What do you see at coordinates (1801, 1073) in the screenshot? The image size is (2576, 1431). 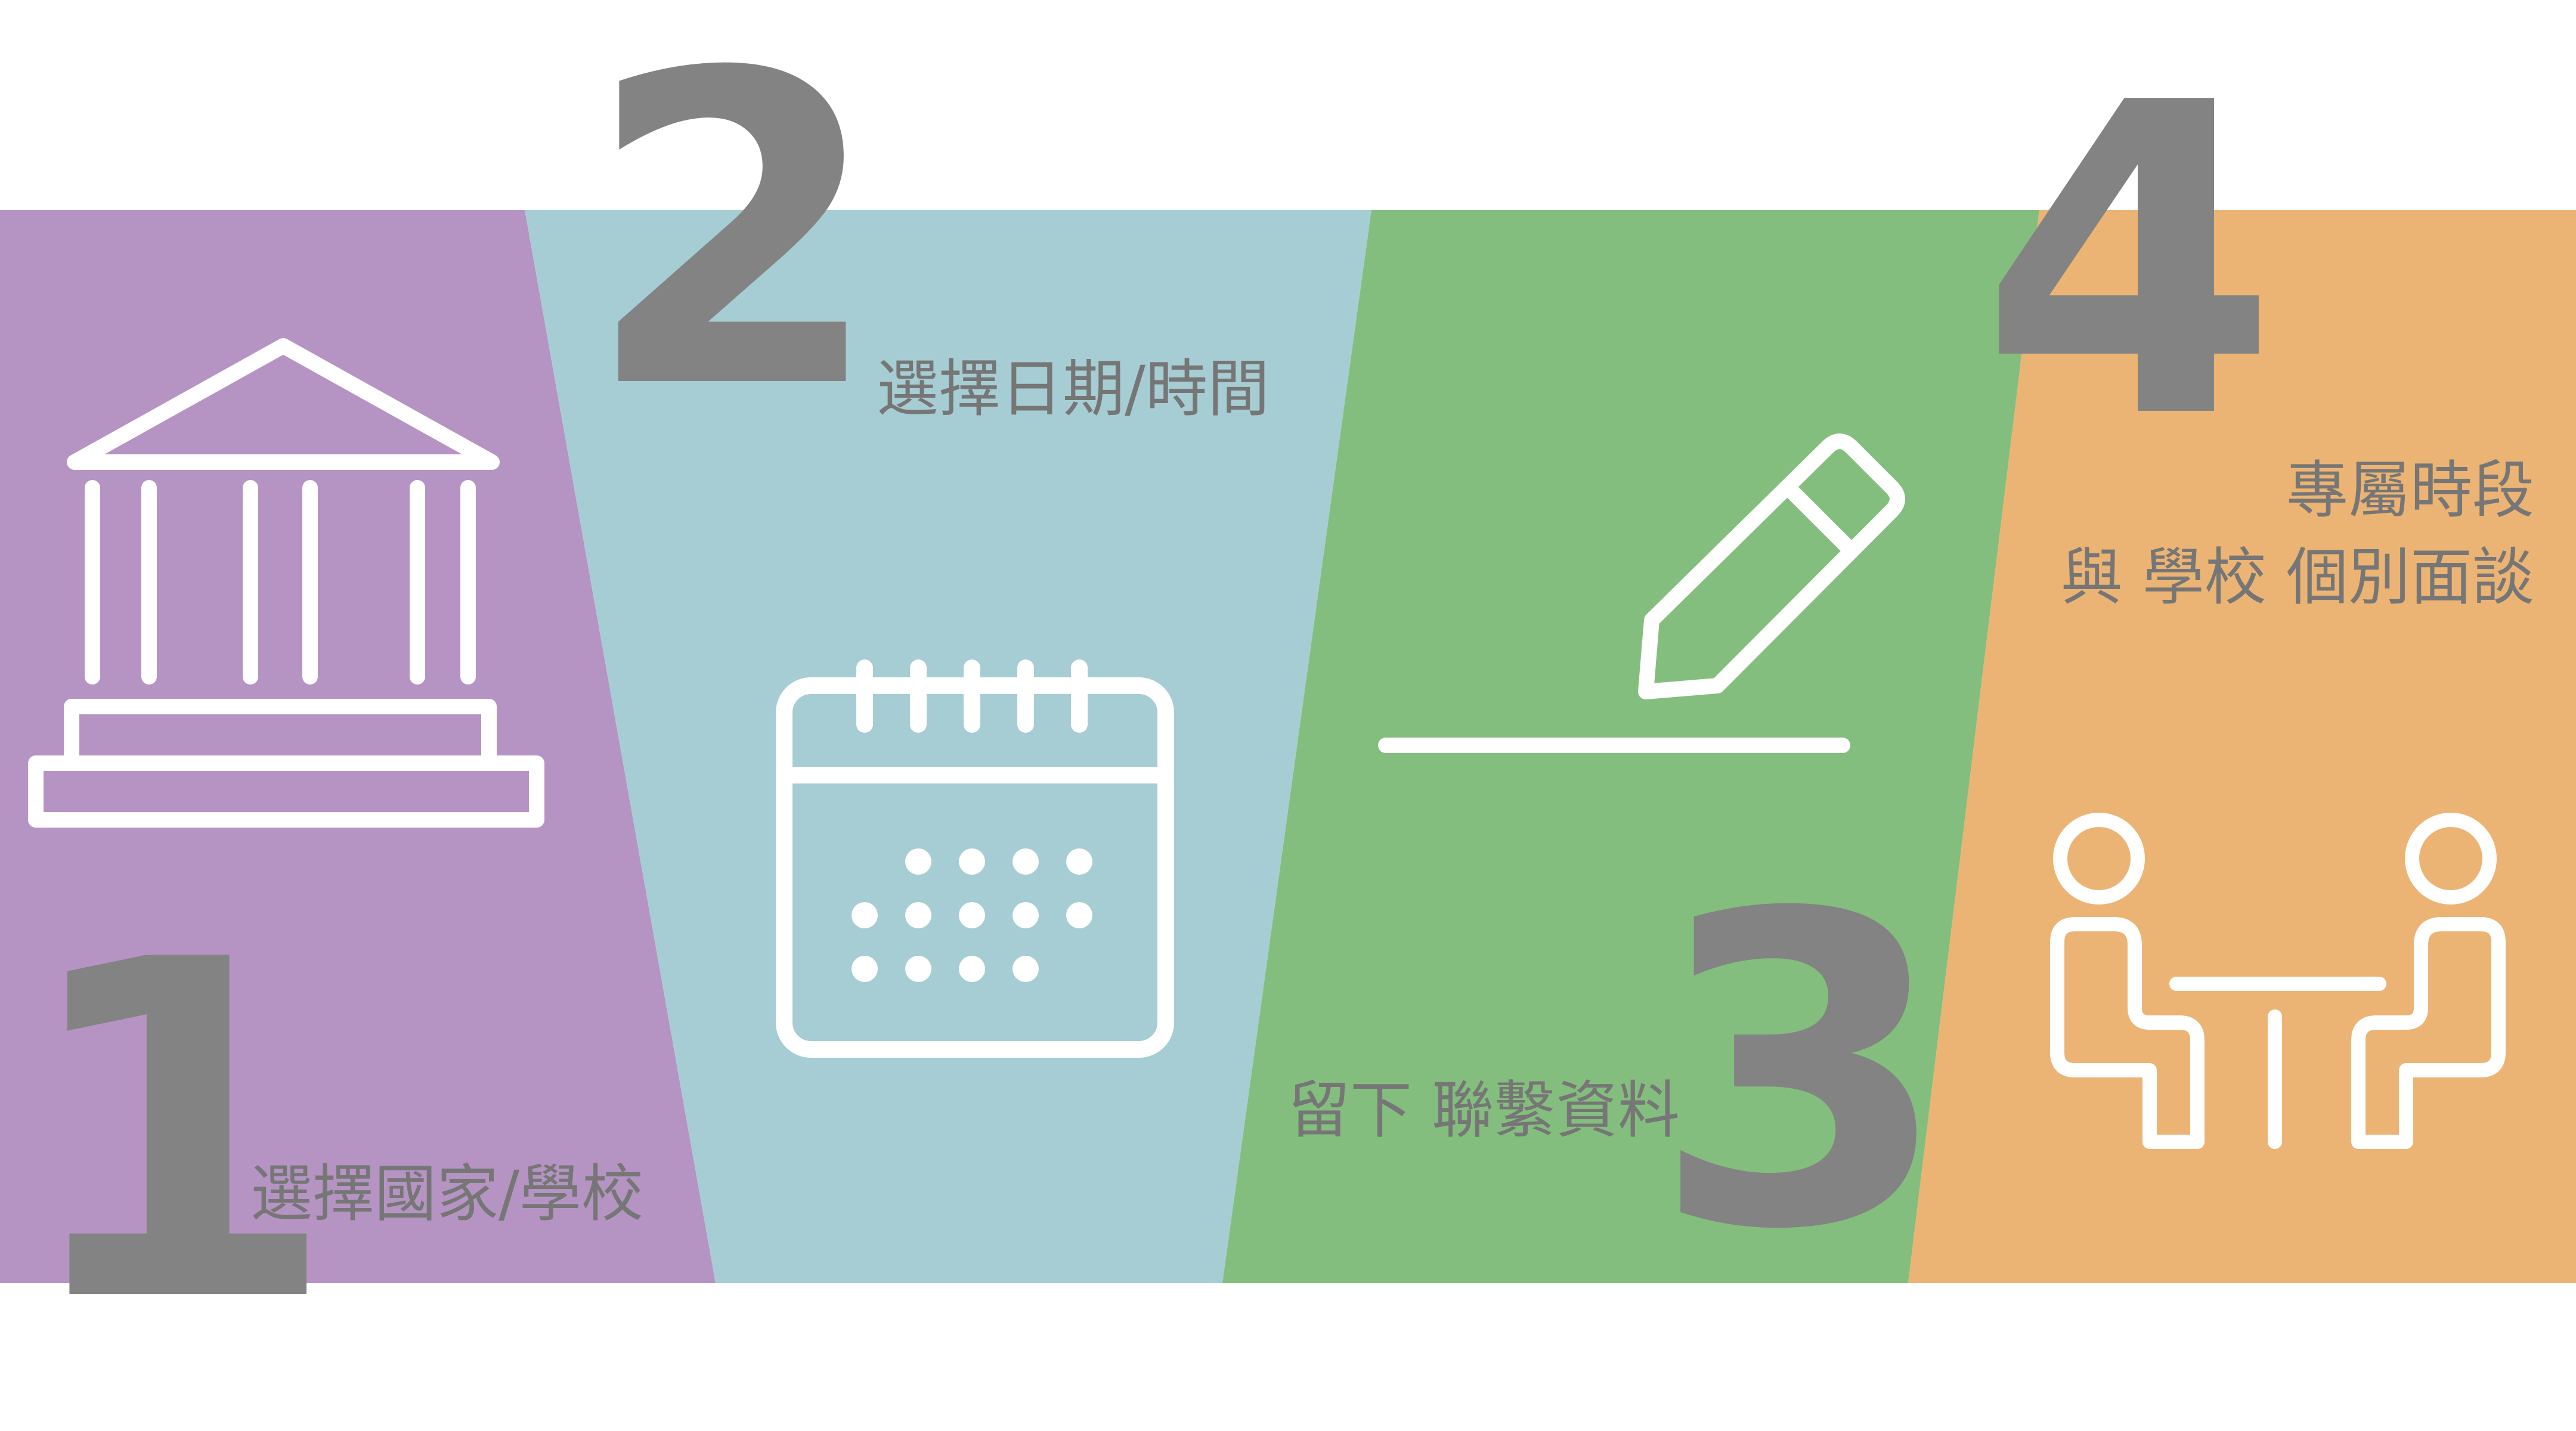 I see `step3-number: 3` at bounding box center [1801, 1073].